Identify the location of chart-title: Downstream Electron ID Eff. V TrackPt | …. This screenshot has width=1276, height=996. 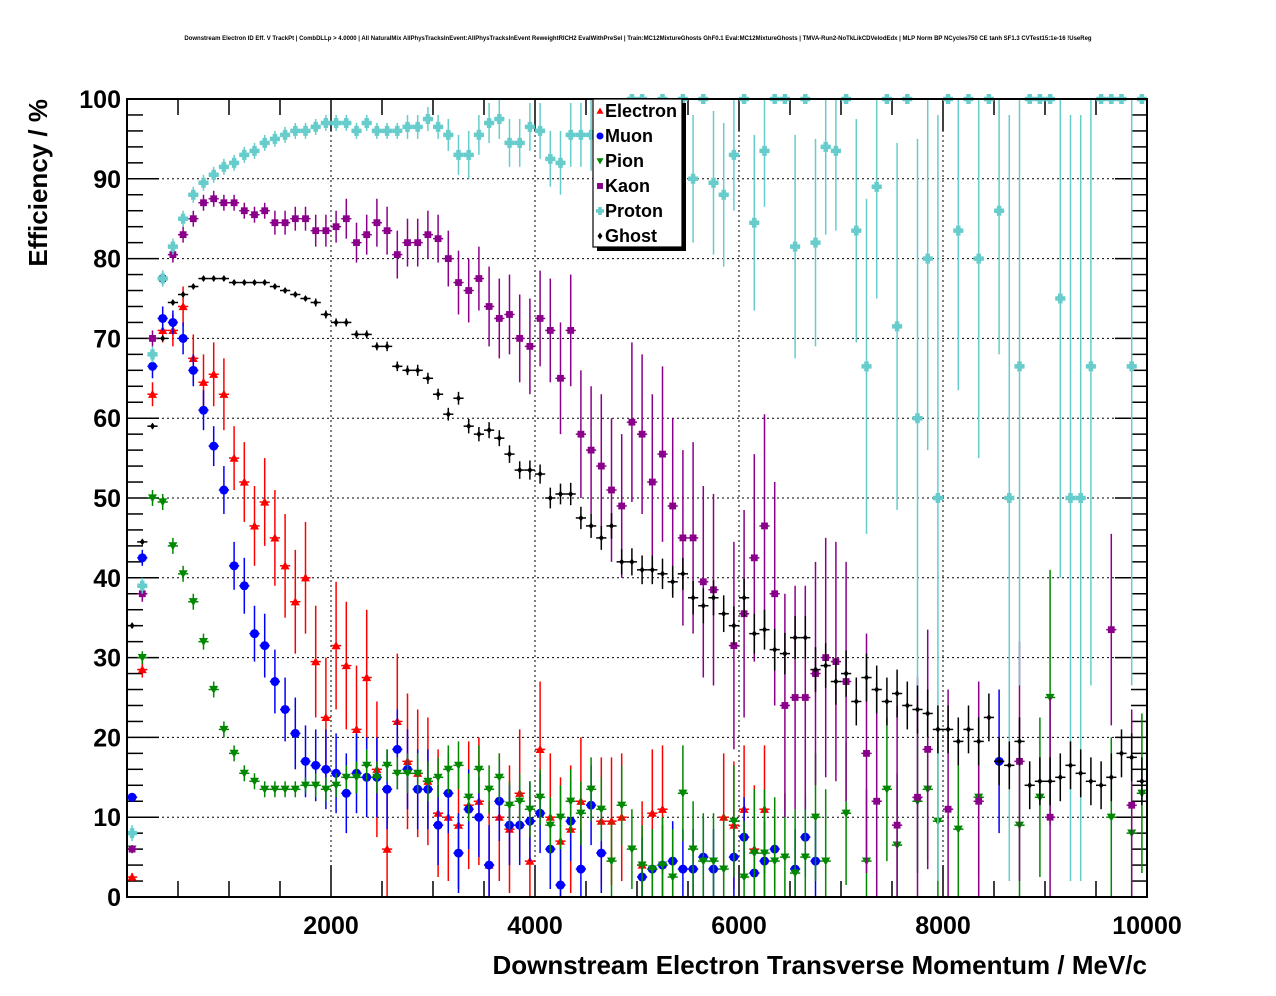
(638, 39).